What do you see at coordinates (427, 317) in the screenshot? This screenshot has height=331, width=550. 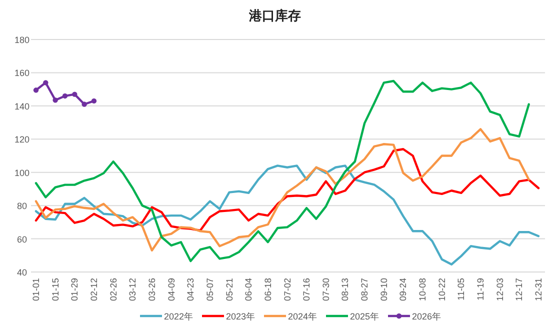 I see `legend-label: 2026年` at bounding box center [427, 317].